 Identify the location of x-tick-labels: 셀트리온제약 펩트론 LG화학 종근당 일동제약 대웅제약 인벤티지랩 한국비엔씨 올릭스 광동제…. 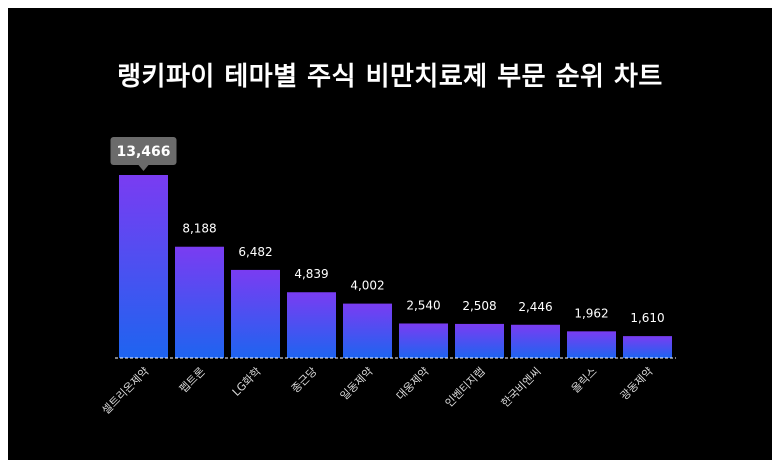
(377, 390).